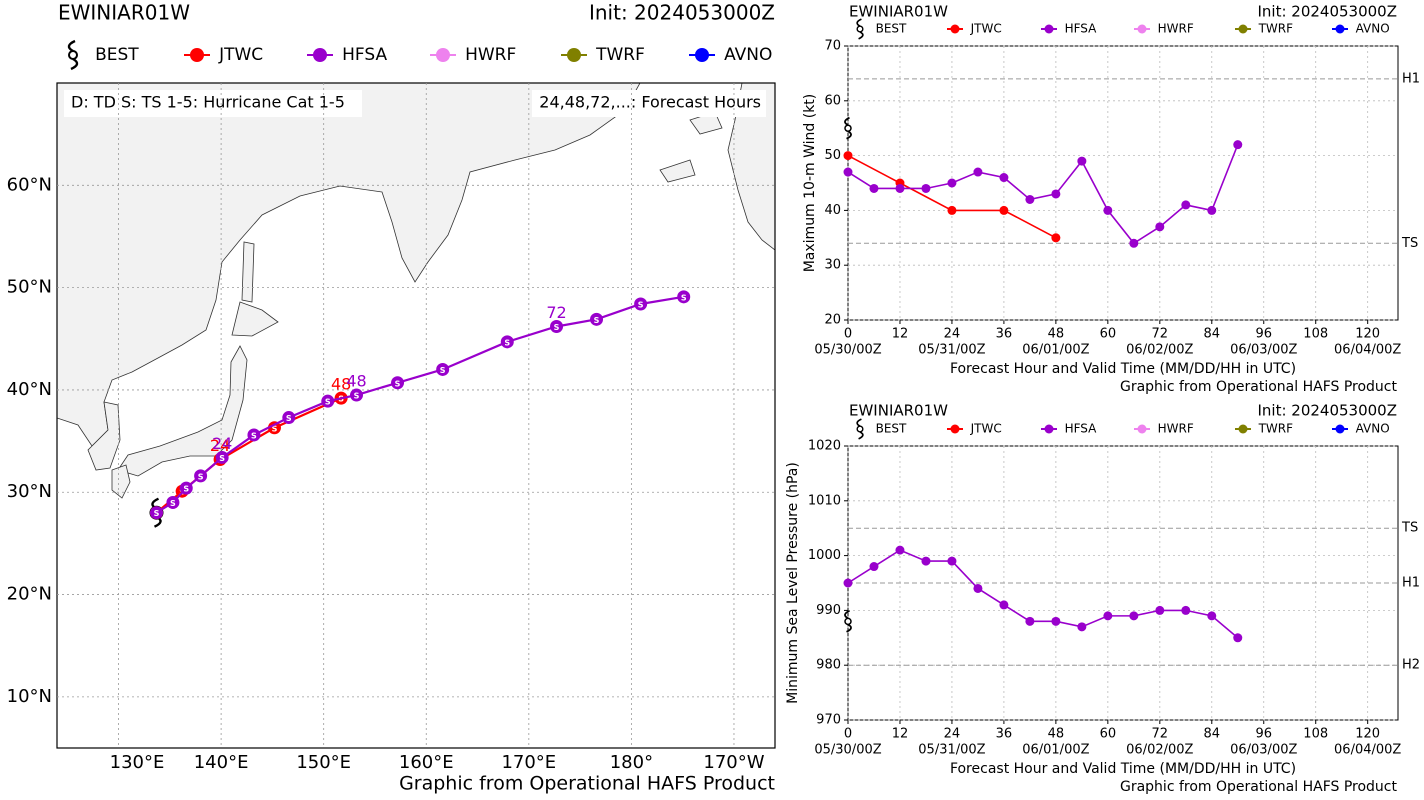 The width and height of the screenshot is (1424, 800). What do you see at coordinates (682, 13) in the screenshot?
I see `map-init: Init: 2024053000Z` at bounding box center [682, 13].